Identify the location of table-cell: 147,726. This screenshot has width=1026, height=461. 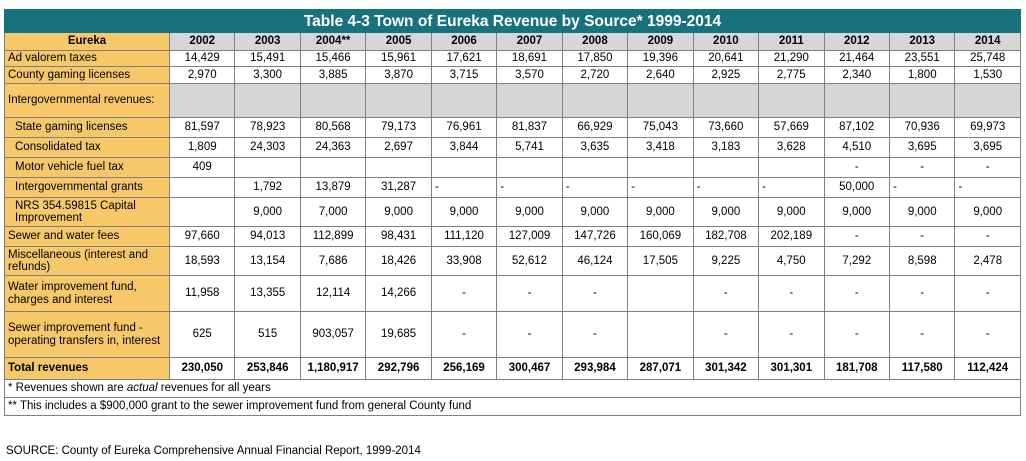
(595, 236).